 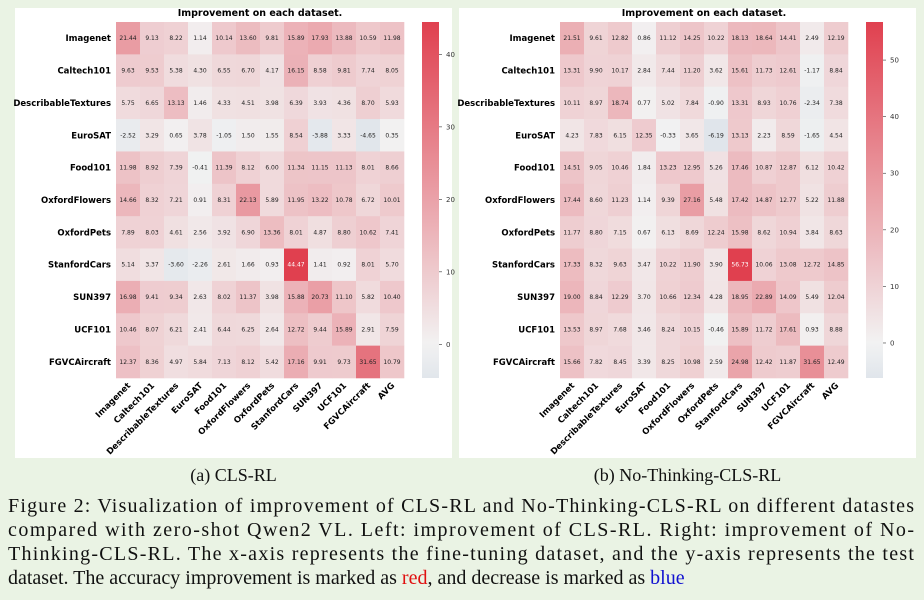 What do you see at coordinates (836, 232) in the screenshot?
I see `cell-label: 8.63` at bounding box center [836, 232].